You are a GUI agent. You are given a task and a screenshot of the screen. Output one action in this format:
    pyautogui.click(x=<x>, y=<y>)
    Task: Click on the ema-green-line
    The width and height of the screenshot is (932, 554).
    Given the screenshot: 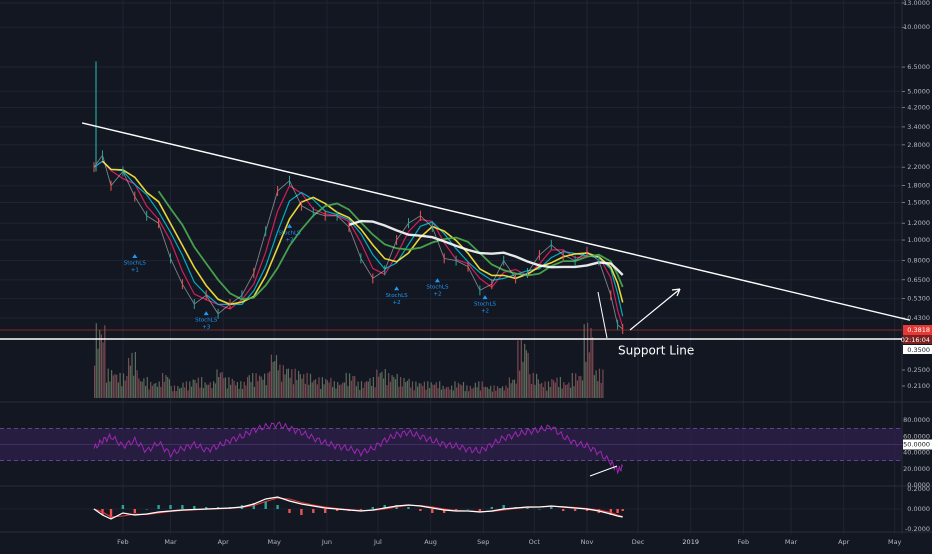 What is the action you would take?
    pyautogui.click(x=390, y=245)
    